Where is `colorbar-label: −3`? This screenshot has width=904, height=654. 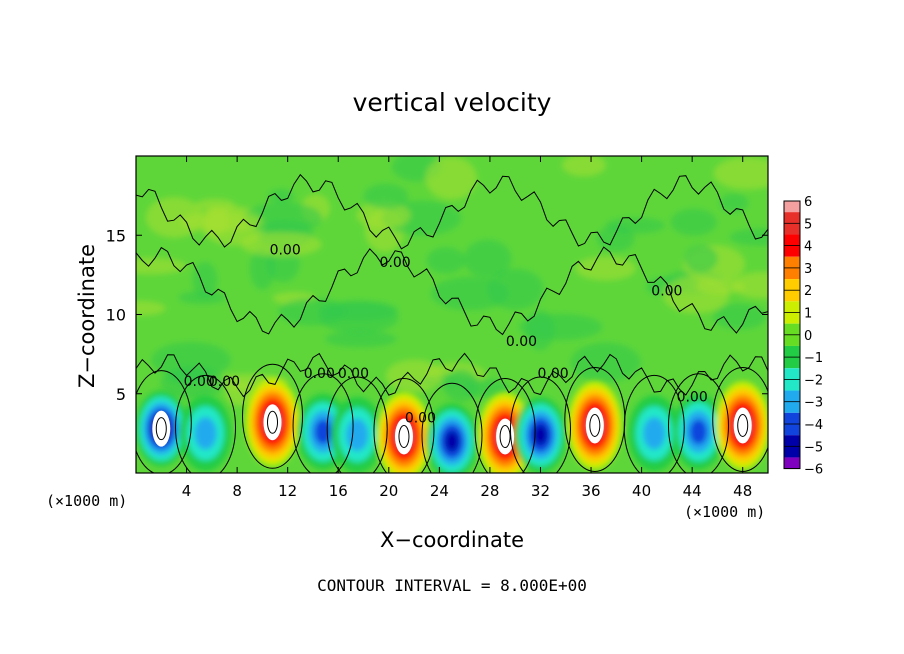 colorbar-label: −3 is located at coordinates (813, 403).